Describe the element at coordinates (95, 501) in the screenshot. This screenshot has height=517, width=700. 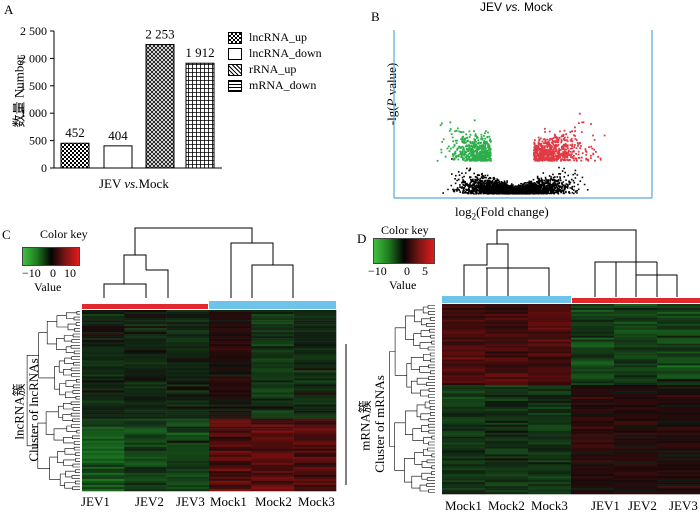
I see `column-label: JEV1` at that location.